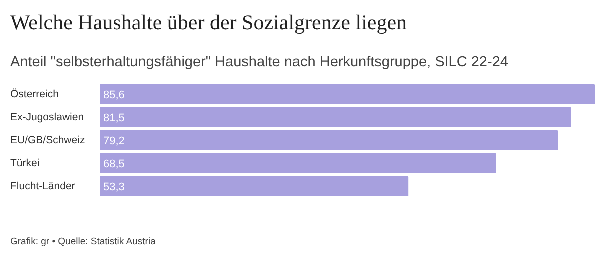 This screenshot has height=260, width=604. I want to click on y-tick-label: EU/GB/Schweiz, so click(48, 140).